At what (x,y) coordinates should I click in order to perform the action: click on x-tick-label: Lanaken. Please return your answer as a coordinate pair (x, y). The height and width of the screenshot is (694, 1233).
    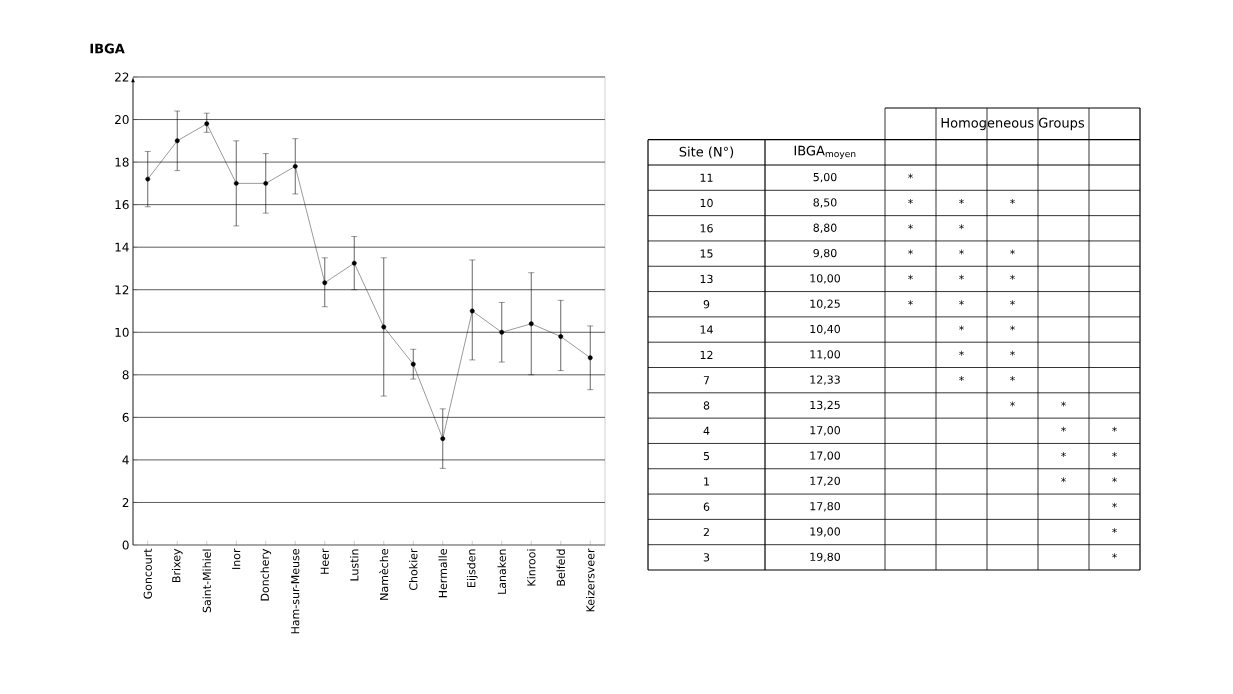
    Looking at the image, I should click on (502, 571).